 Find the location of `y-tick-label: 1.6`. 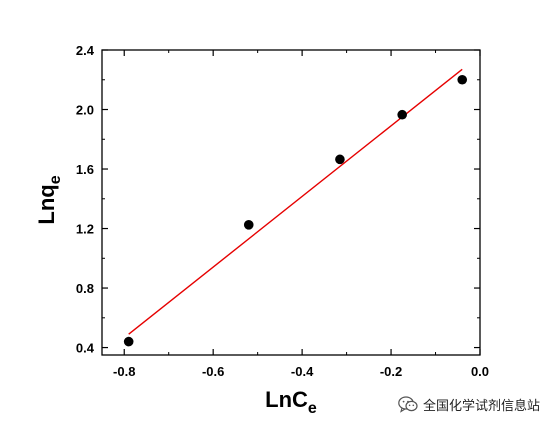

y-tick-label: 1.6 is located at coordinates (85, 169).